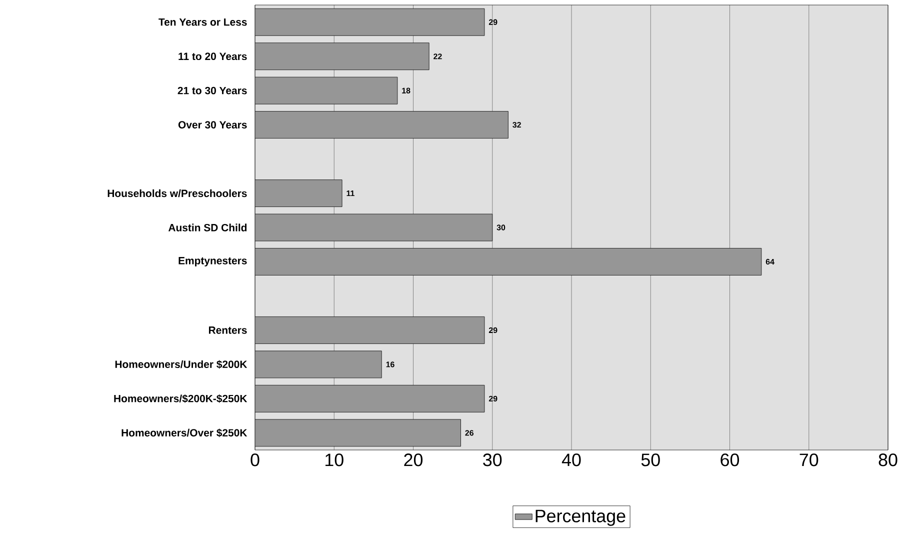  Describe the element at coordinates (730, 460) in the screenshot. I see `x-tick-label: 60` at that location.